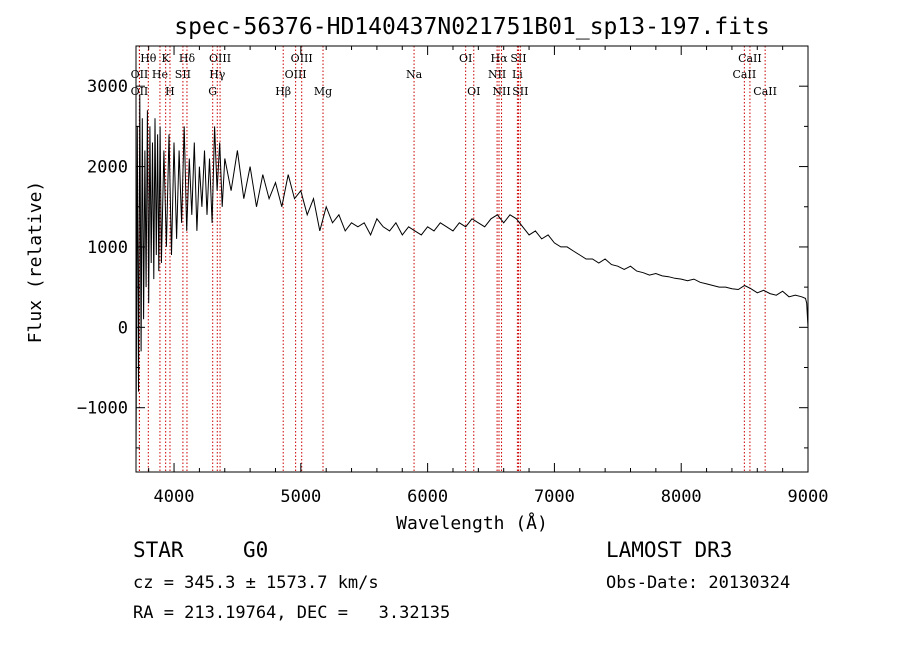  Describe the element at coordinates (170, 91) in the screenshot. I see `line-label-25: H` at that location.